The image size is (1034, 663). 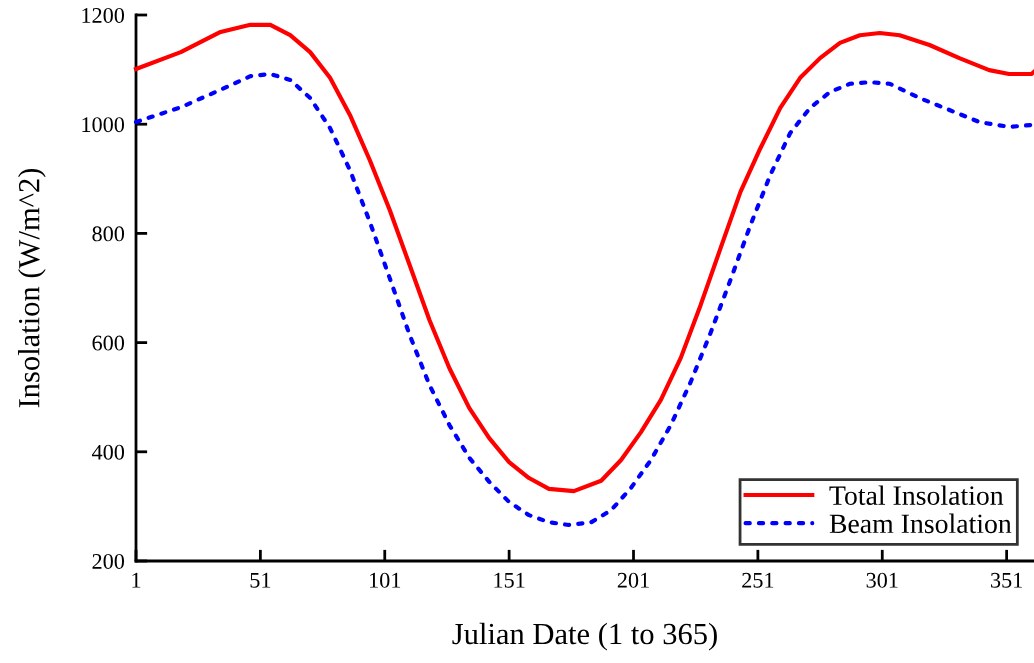 What do you see at coordinates (633, 580) in the screenshot?
I see `x-tick-label: 201` at bounding box center [633, 580].